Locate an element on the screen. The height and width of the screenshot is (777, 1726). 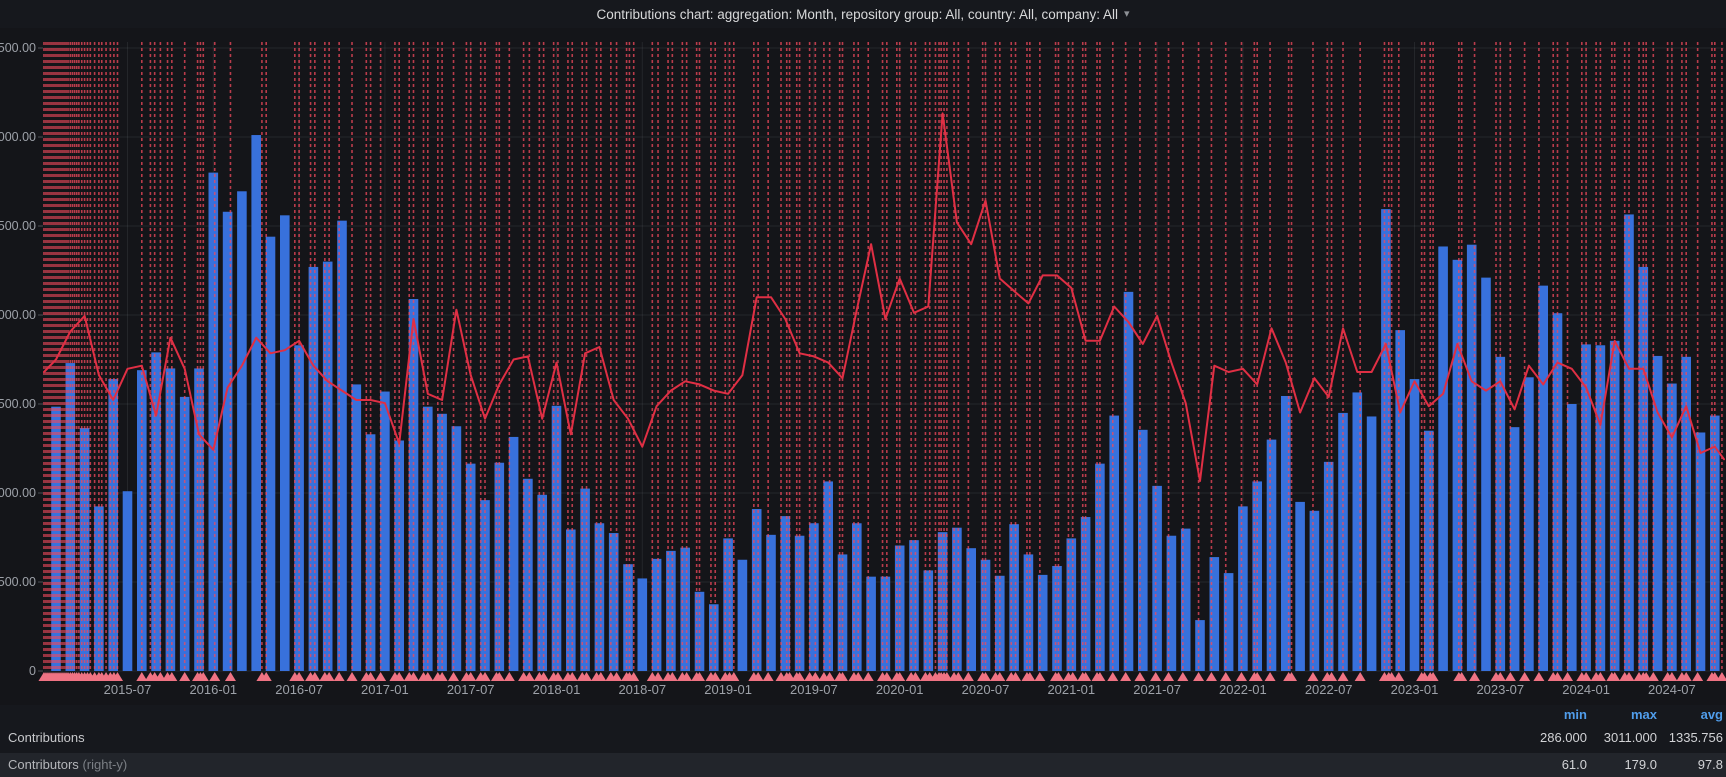
y-axis-label: 3000.00 is located at coordinates (18, 137).